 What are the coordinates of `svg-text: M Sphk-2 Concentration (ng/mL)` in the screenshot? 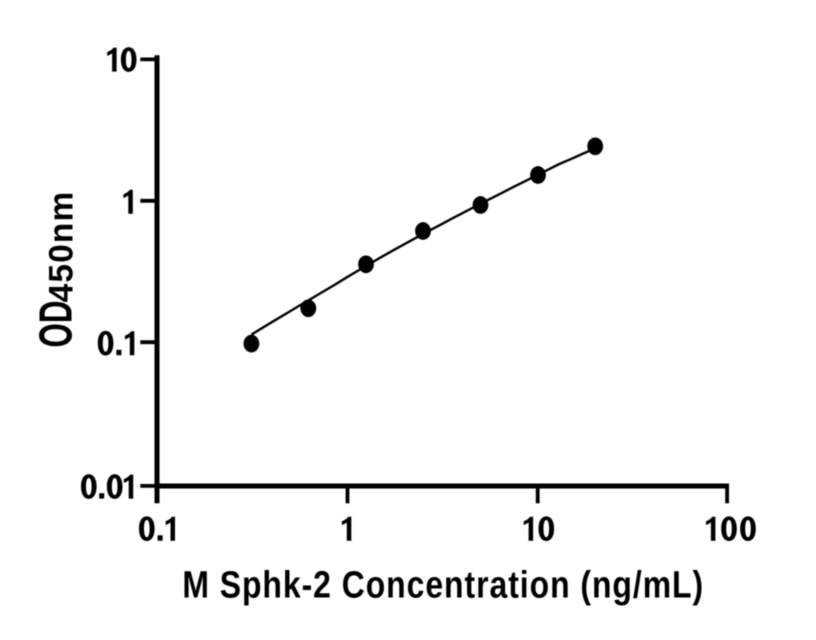 It's located at (443, 585).